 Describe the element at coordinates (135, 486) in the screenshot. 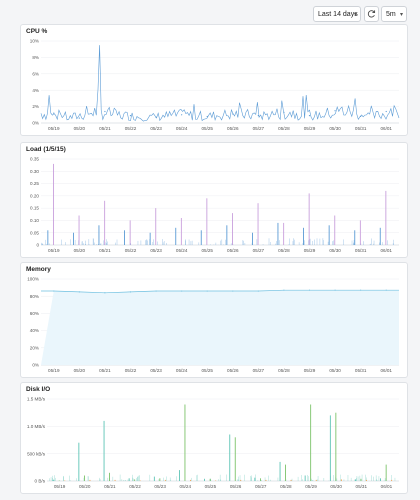

I see `x-tick-label: 05/22` at that location.